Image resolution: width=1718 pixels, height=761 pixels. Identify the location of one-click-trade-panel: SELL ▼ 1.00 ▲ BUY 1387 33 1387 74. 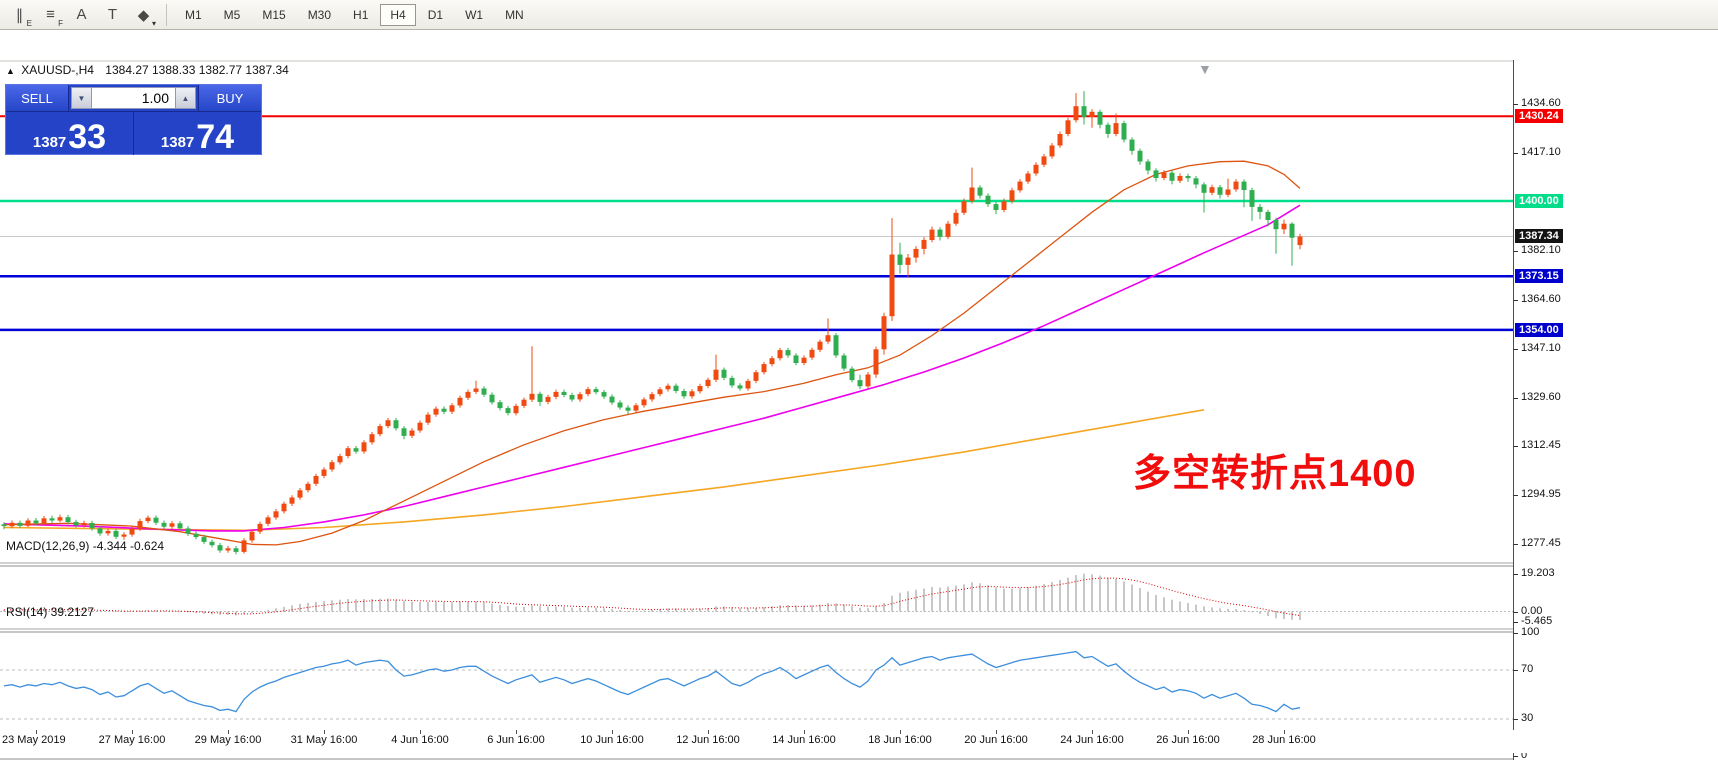
(133, 119).